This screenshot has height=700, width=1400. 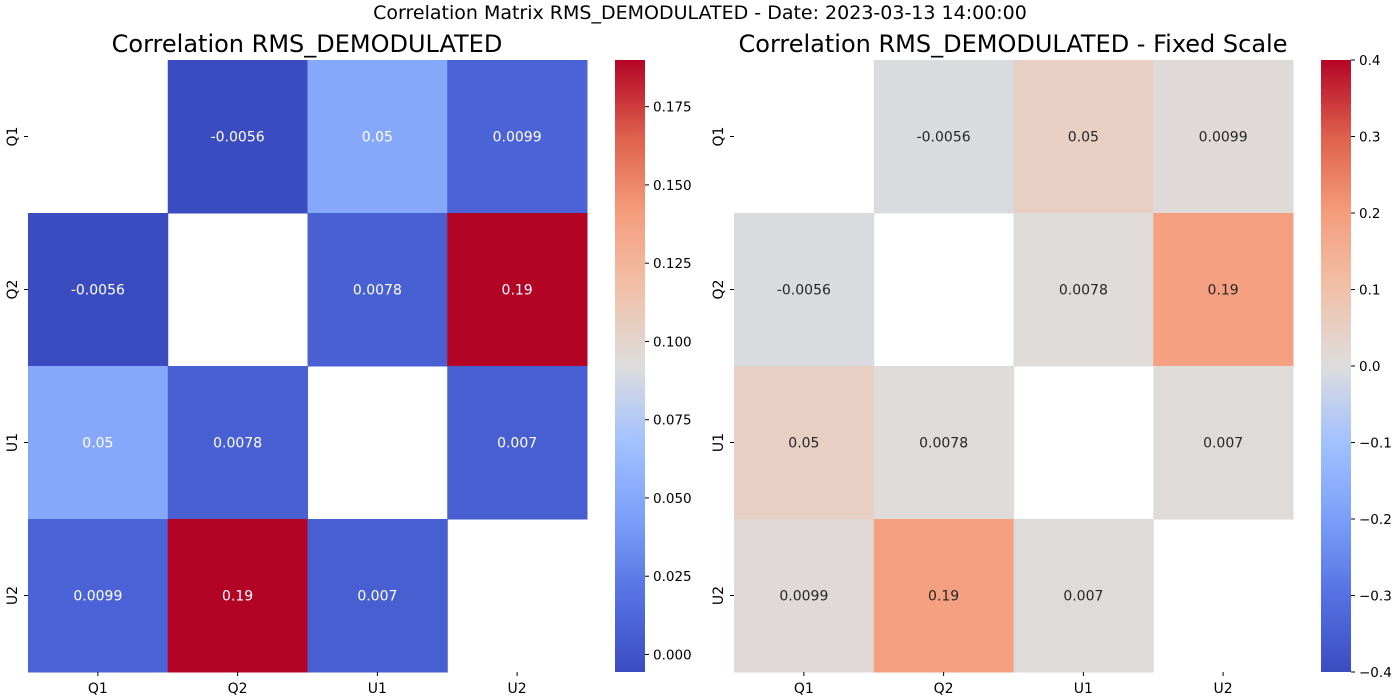 I want to click on colorbar-tick-label: −0.4, so click(x=1375, y=673).